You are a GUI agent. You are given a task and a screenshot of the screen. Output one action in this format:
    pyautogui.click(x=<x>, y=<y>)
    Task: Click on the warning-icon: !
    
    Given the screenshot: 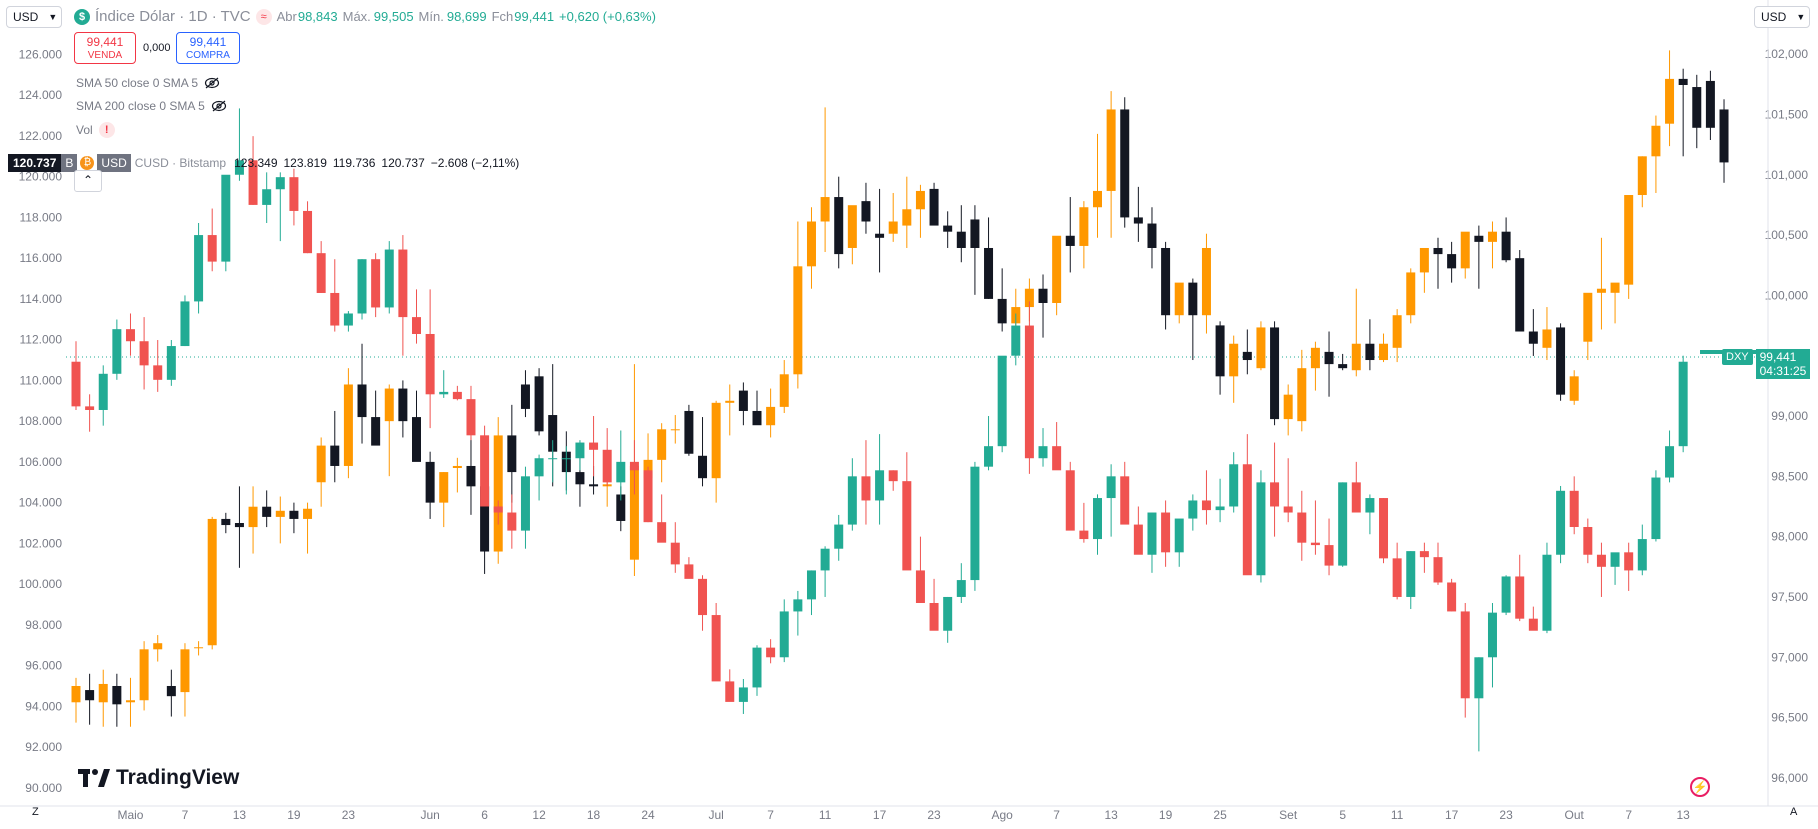 What is the action you would take?
    pyautogui.click(x=106, y=130)
    